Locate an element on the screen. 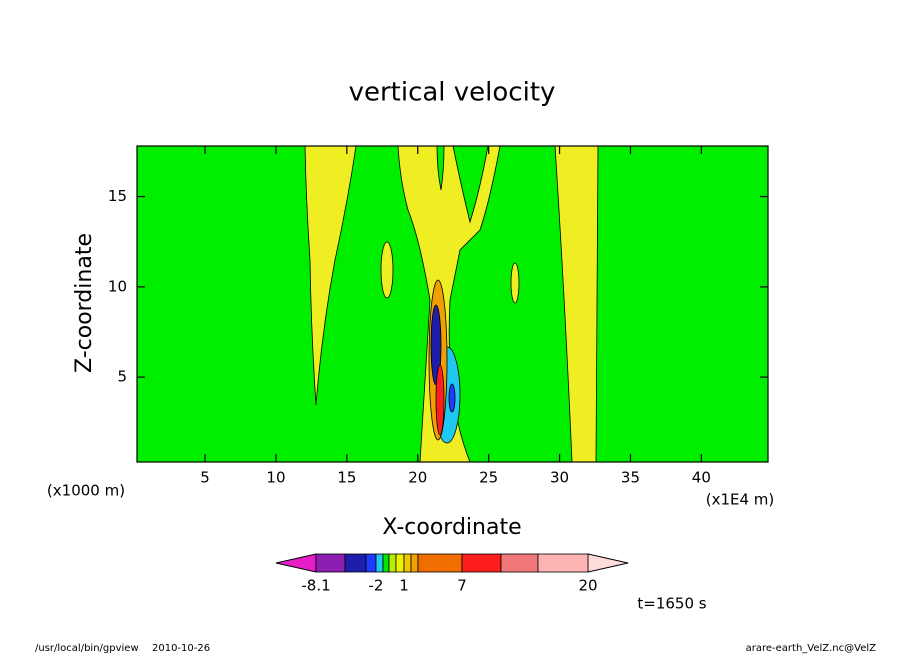 The width and height of the screenshot is (904, 654). footer-date: 2010-10-26 is located at coordinates (181, 648).